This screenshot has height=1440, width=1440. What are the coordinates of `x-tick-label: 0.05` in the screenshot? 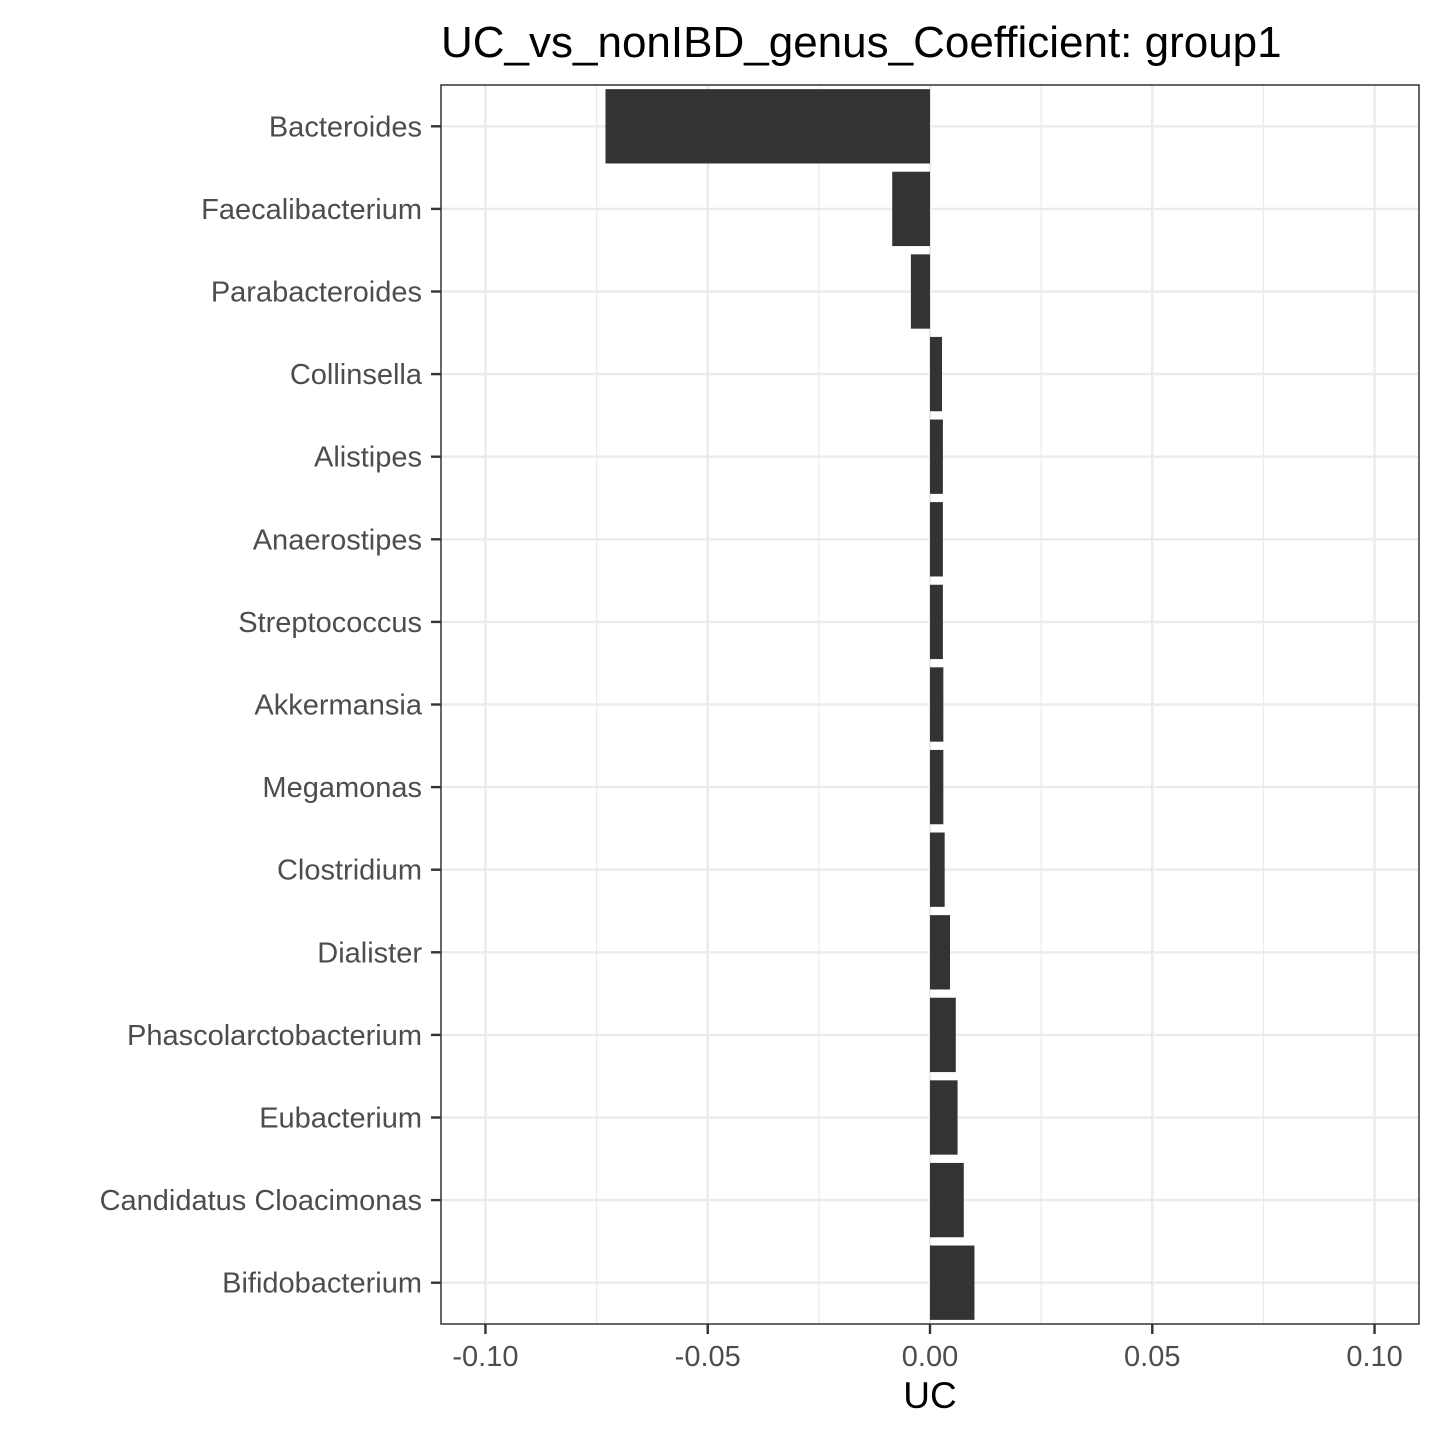 It's located at (1152, 1357).